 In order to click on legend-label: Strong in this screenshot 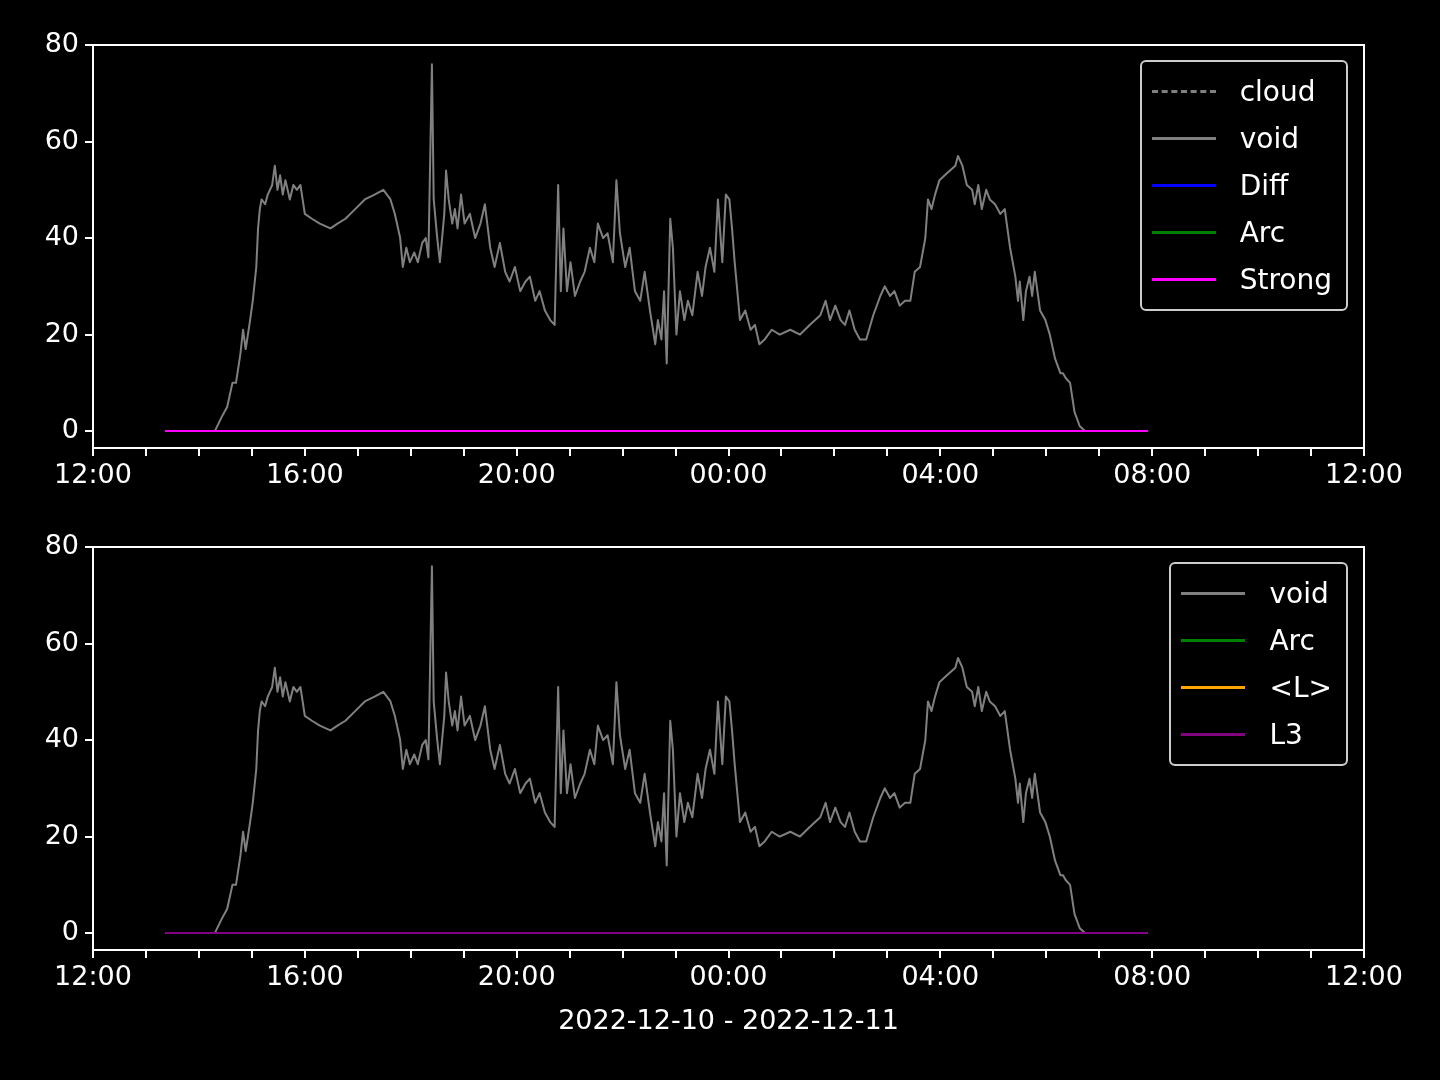, I will do `click(1285, 279)`.